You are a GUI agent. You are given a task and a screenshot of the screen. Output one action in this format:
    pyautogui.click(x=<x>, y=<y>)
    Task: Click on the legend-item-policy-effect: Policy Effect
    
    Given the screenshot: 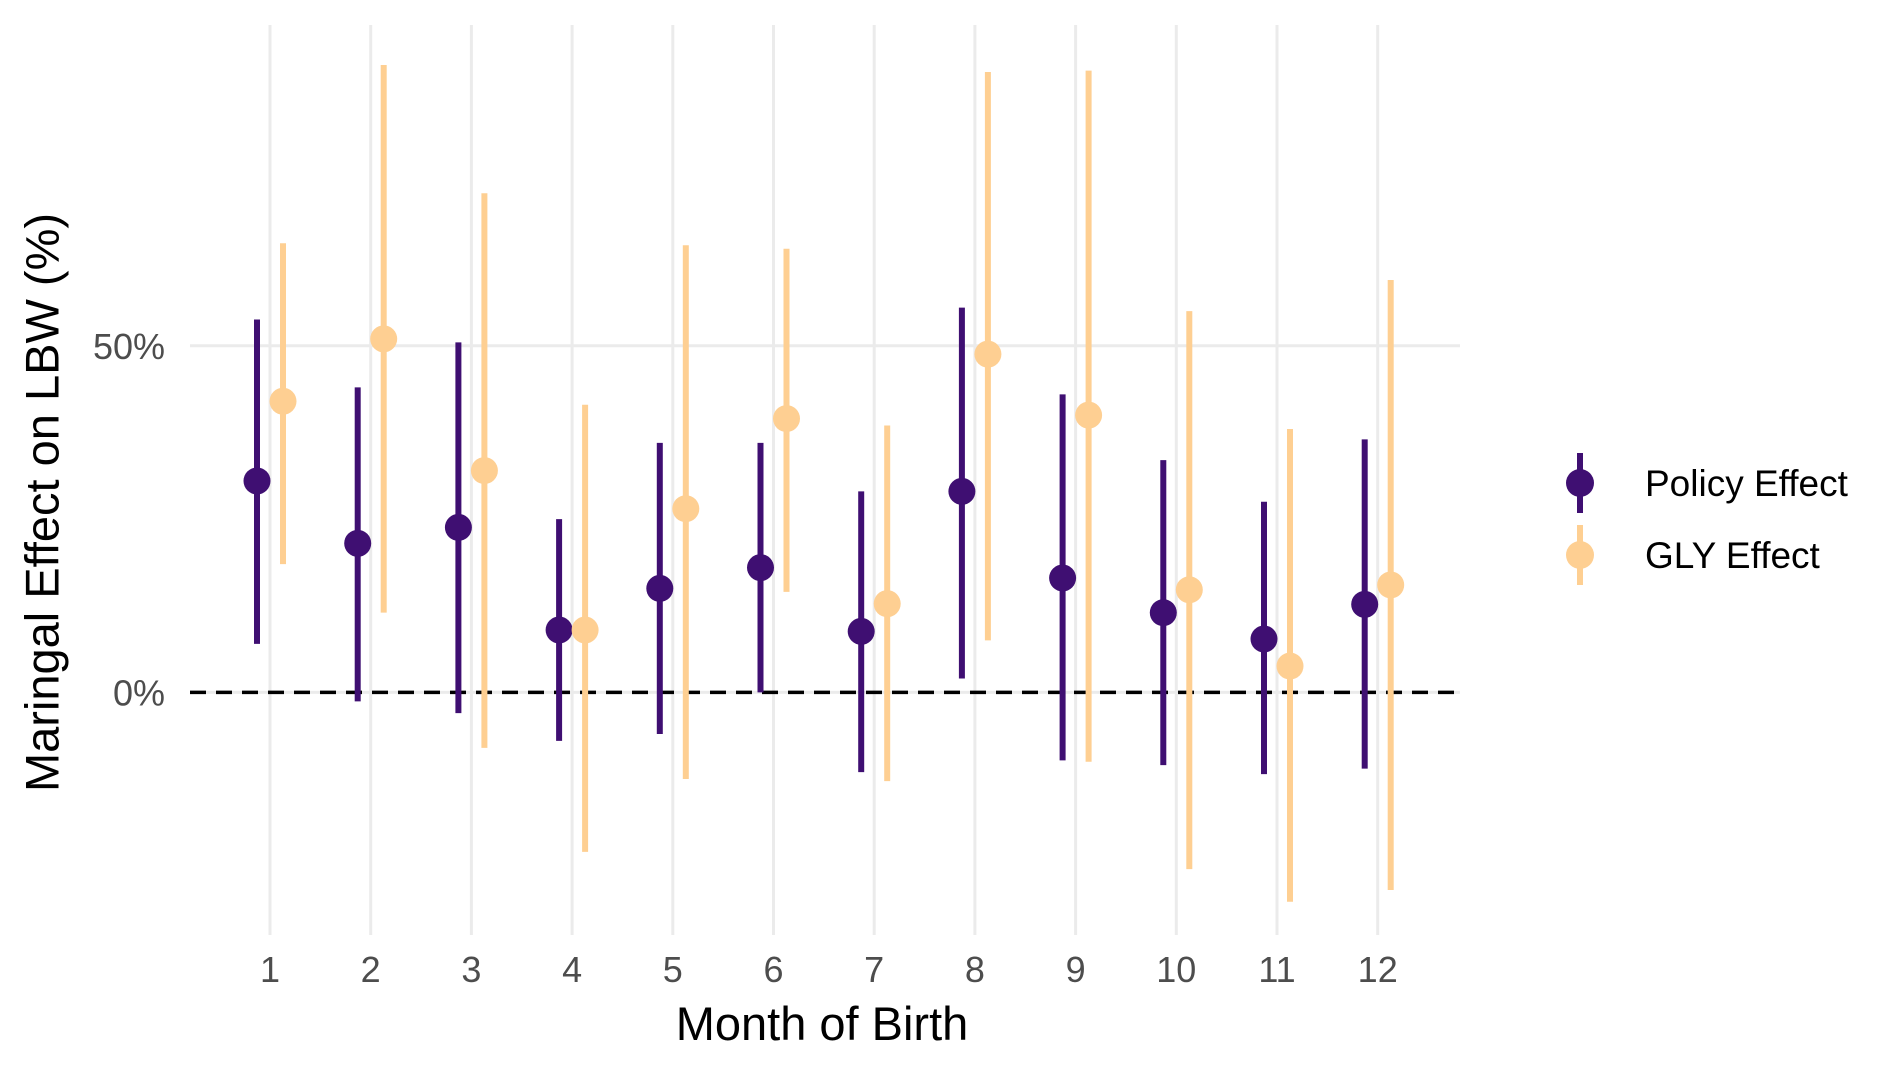 What is the action you would take?
    pyautogui.click(x=1707, y=483)
    